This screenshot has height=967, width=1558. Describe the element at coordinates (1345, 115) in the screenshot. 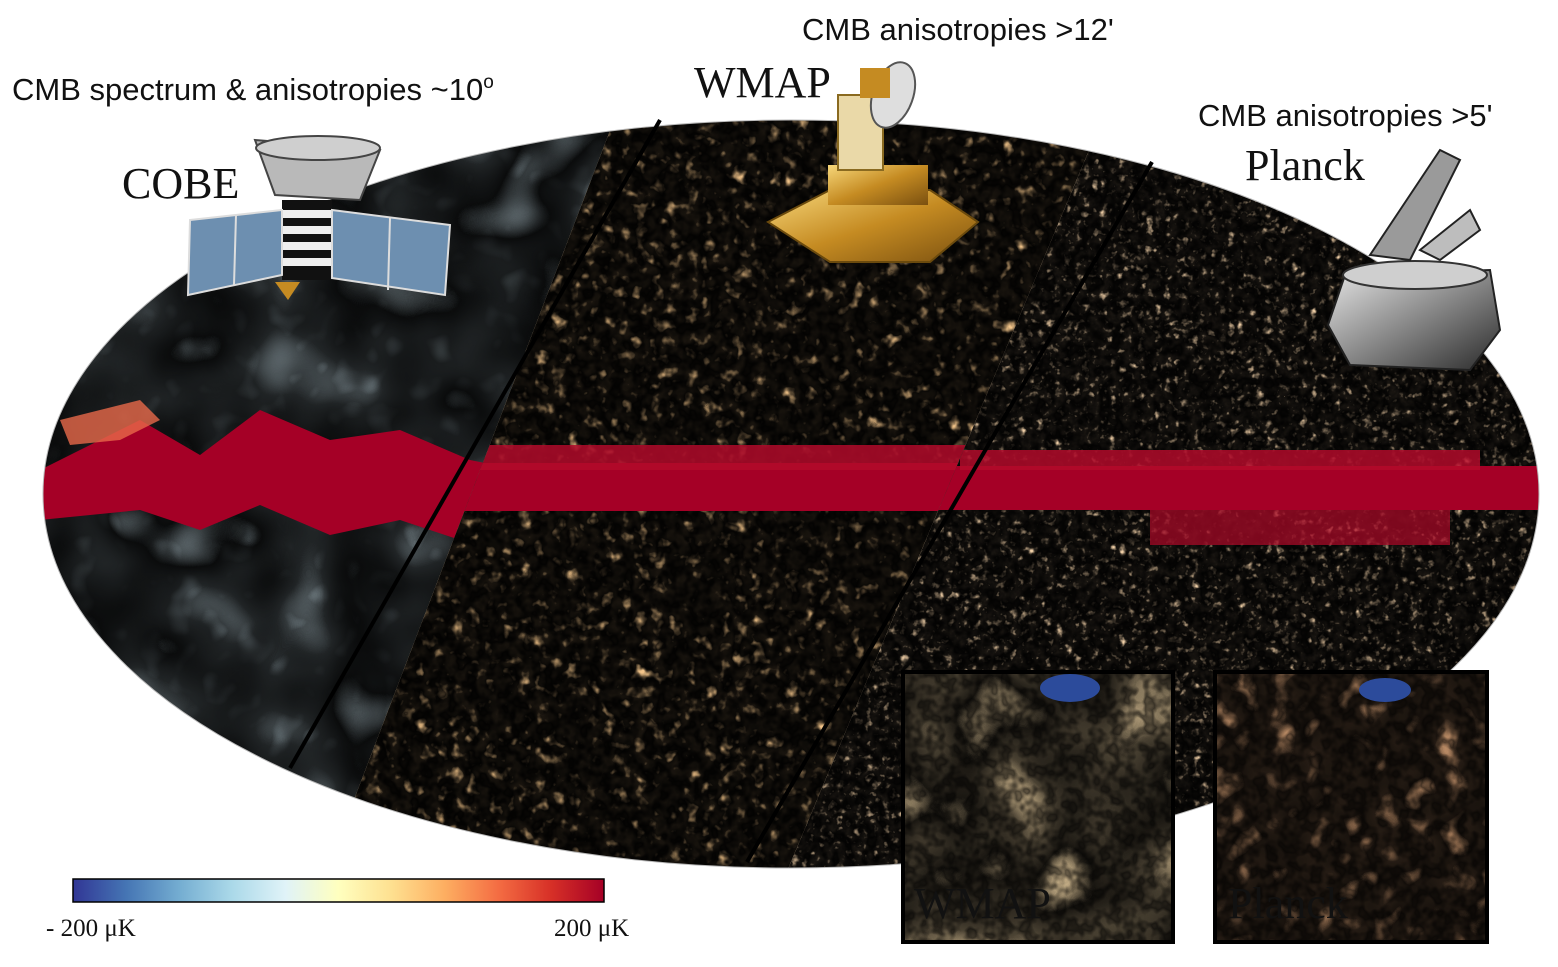

I see `planck-caption: CMB anisotropies >5'` at that location.